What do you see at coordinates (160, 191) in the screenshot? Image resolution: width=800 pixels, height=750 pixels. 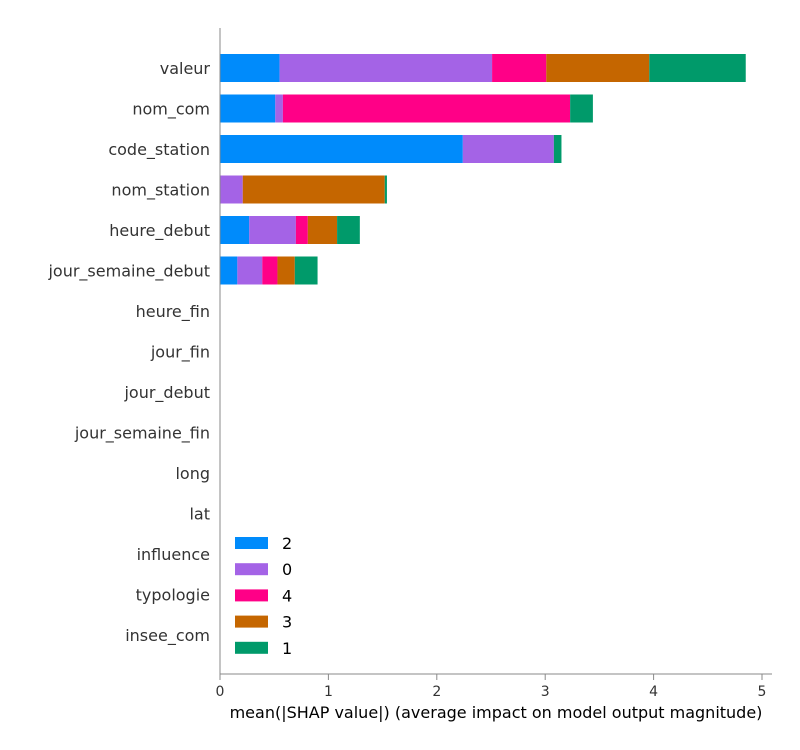 I see `category-label-nom_station: nom_station` at bounding box center [160, 191].